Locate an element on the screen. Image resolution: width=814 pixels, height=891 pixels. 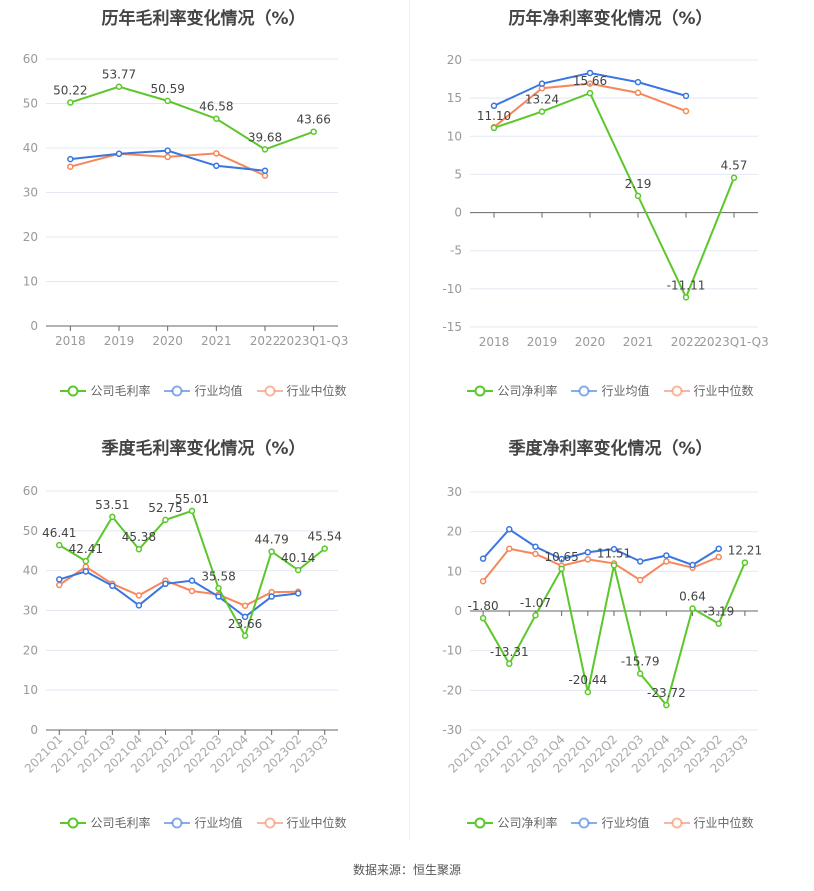
y-tick-label: 40 is located at coordinates (30, 571).